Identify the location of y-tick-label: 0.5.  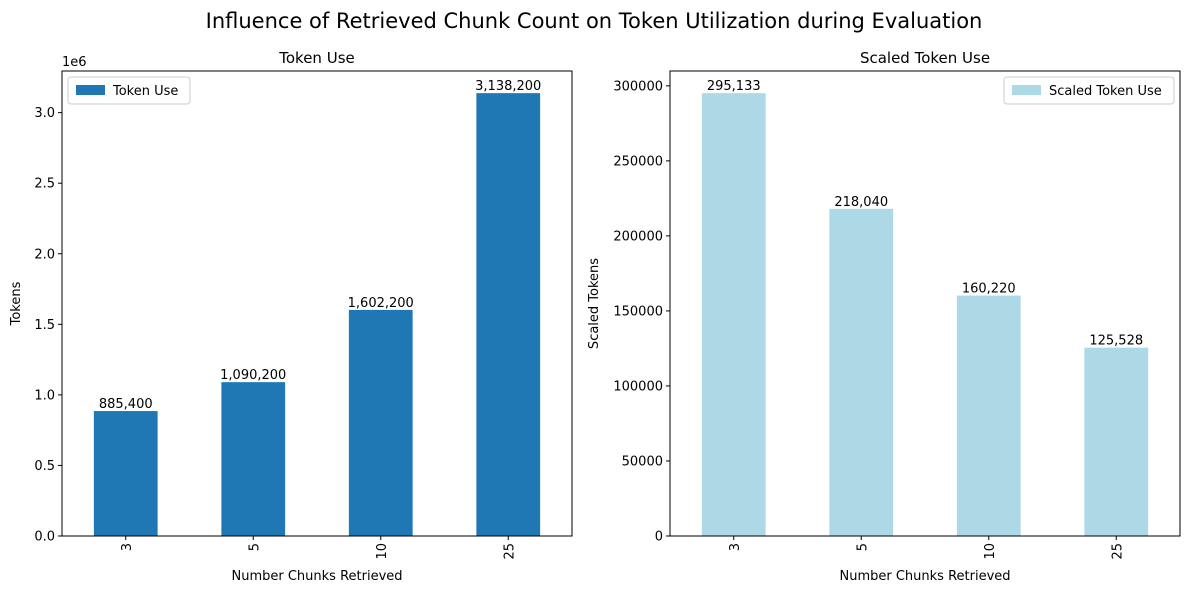
(44, 466).